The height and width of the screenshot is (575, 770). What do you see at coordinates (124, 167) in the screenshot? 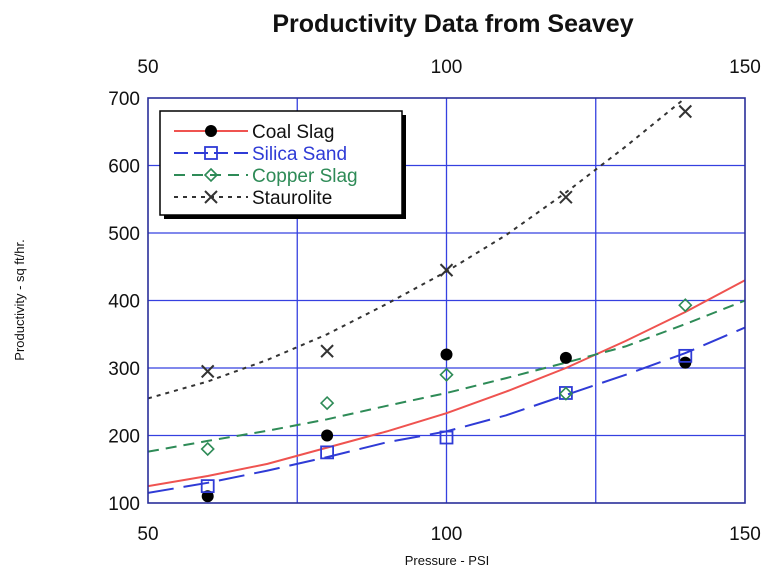
I see `y-tick-label: 600` at bounding box center [124, 167].